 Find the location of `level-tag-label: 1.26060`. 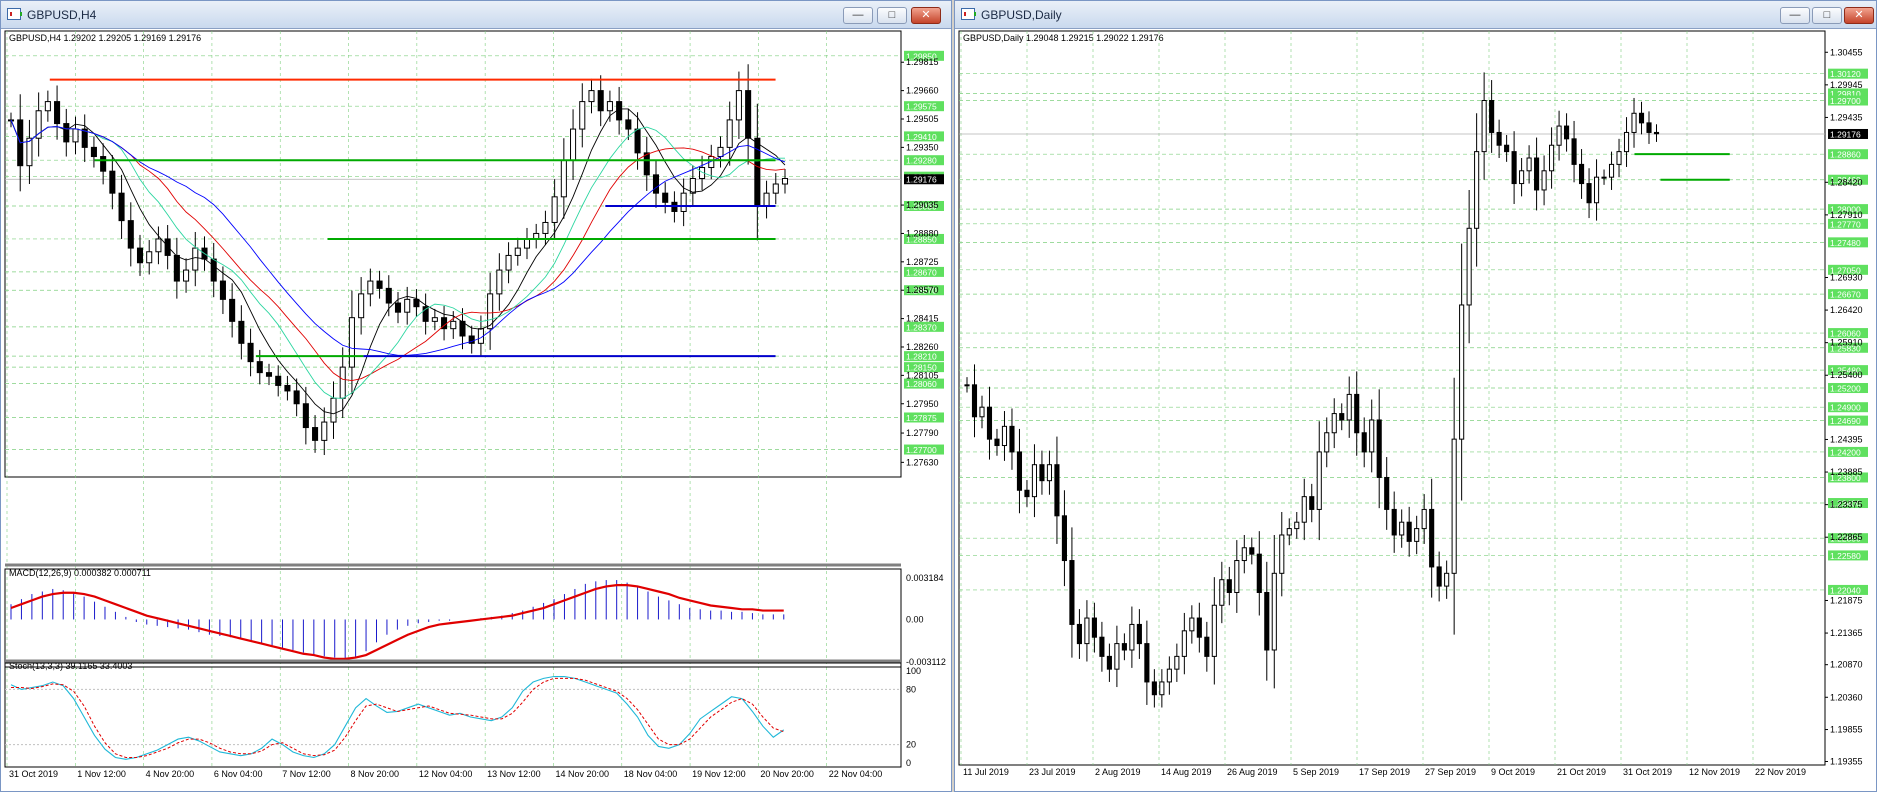

level-tag-label: 1.26060 is located at coordinates (1845, 334).